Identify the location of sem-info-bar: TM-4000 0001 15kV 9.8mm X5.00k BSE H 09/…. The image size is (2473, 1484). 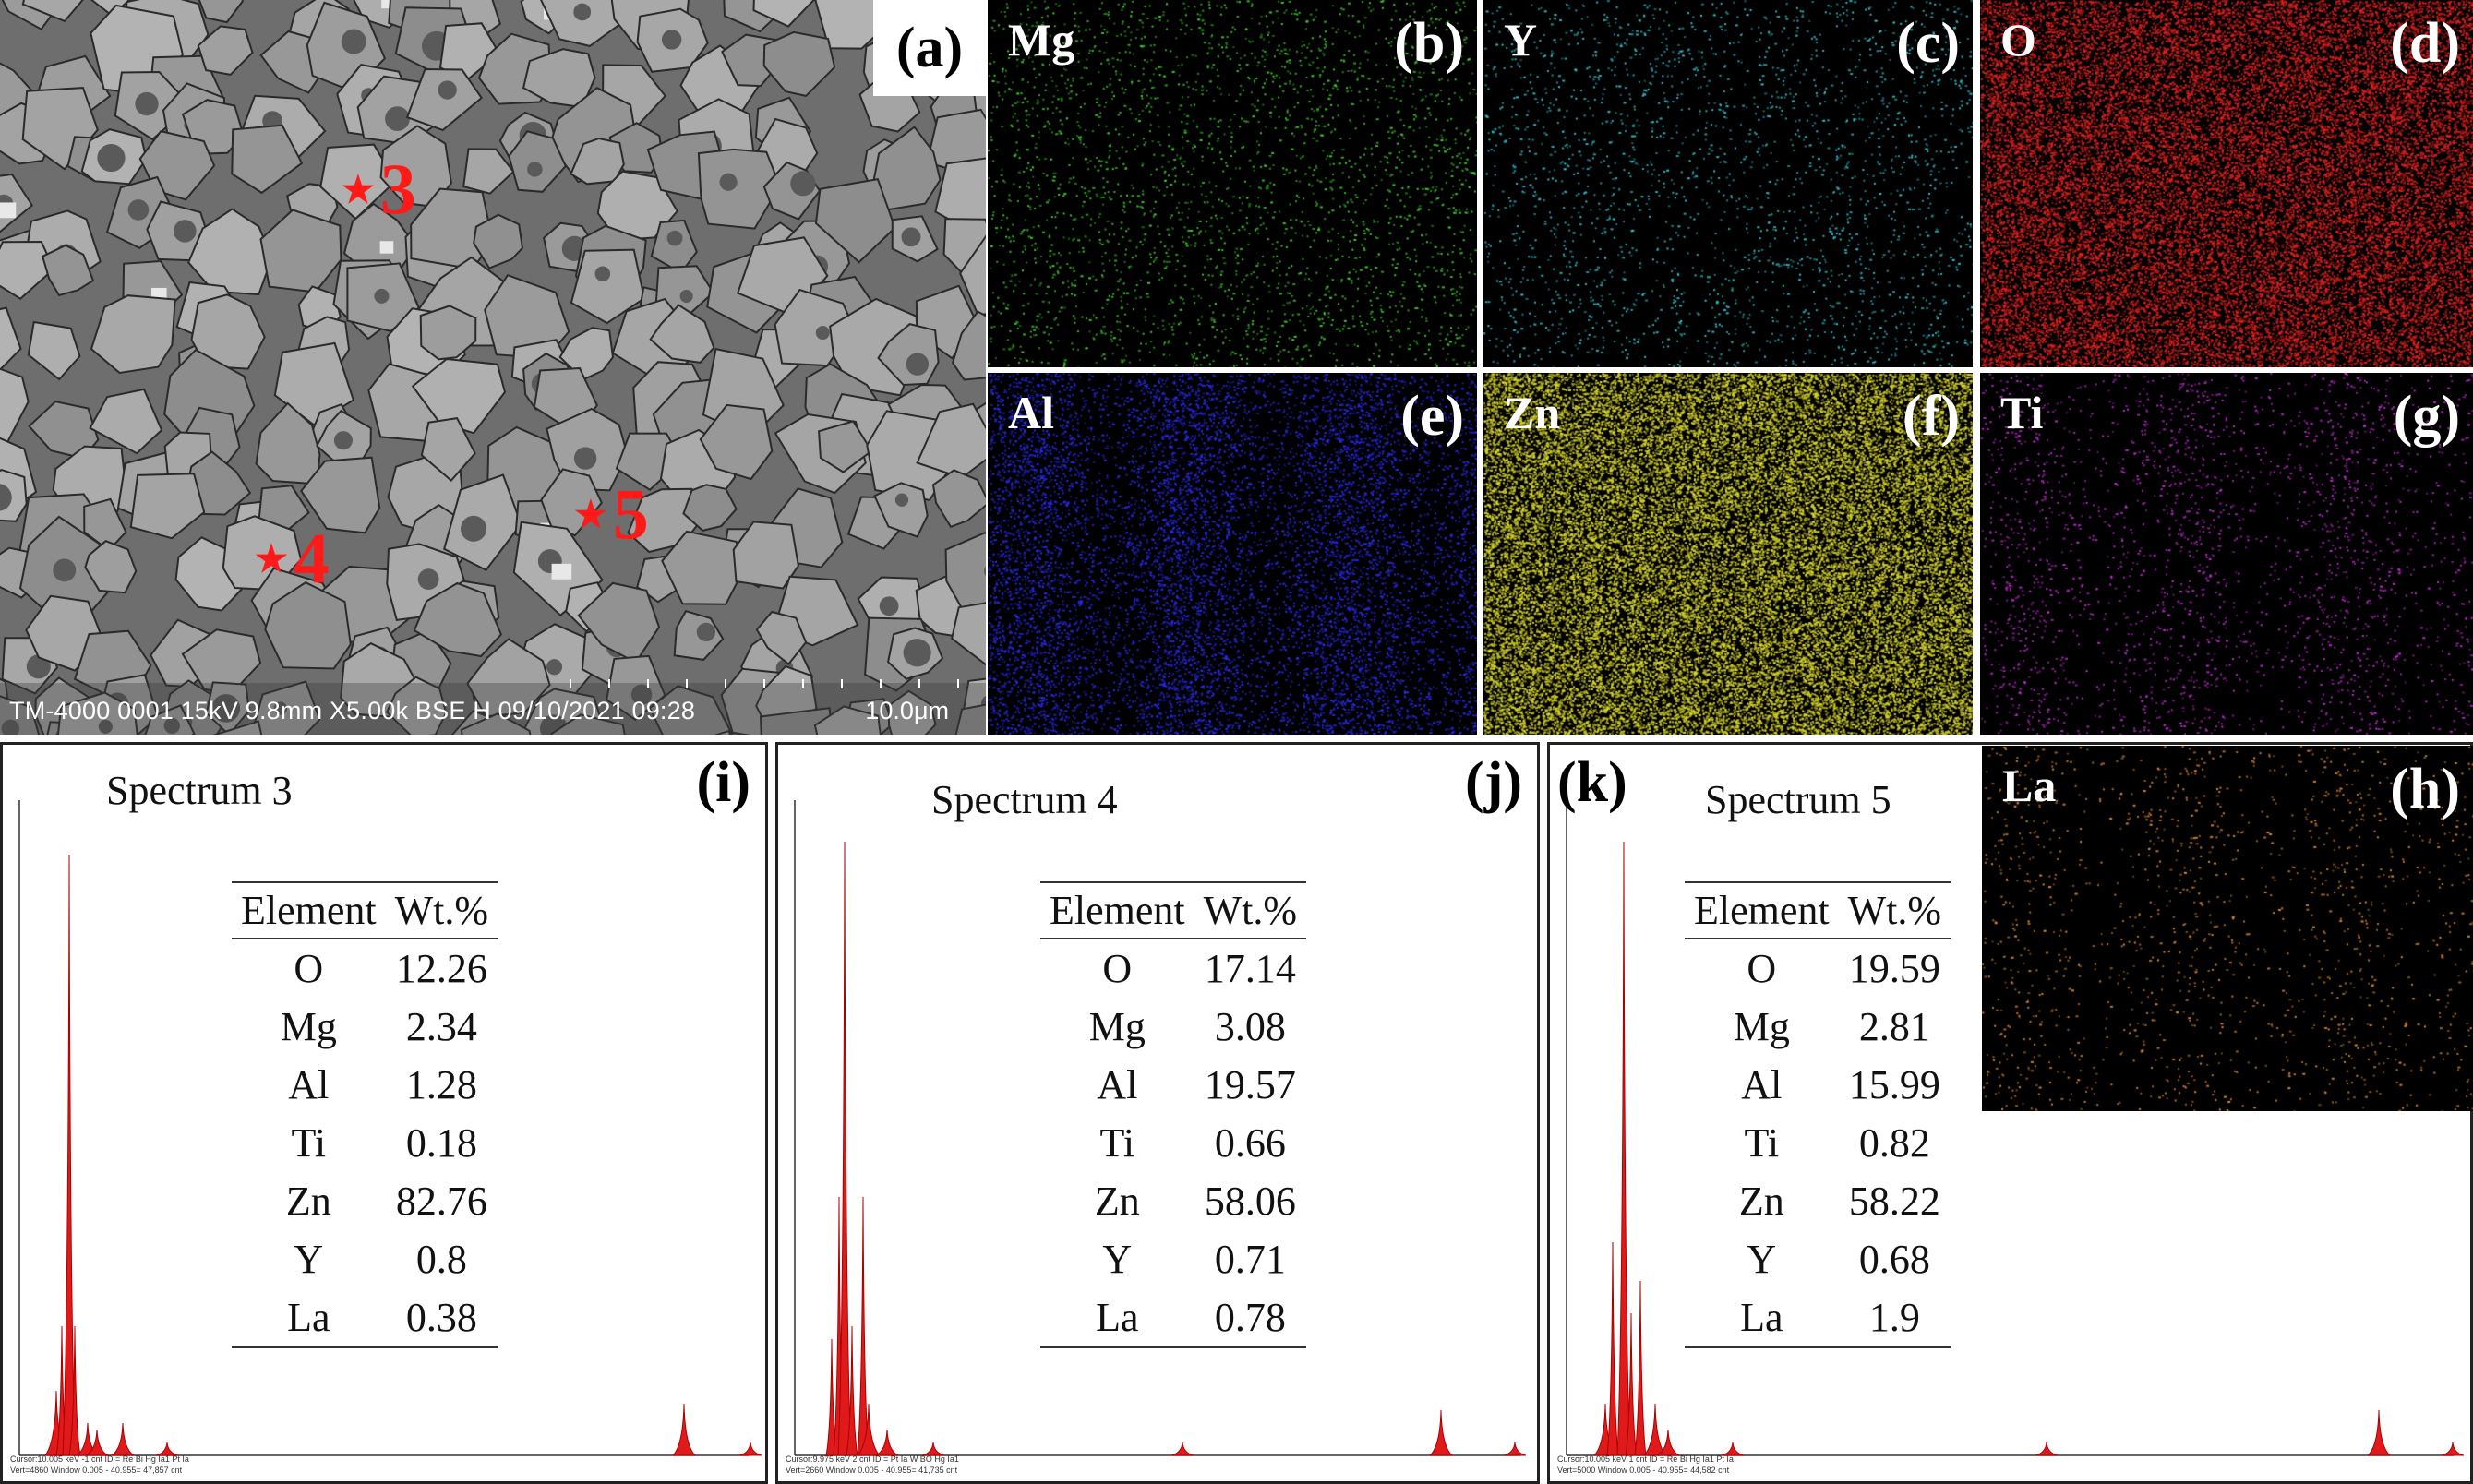
(352, 710).